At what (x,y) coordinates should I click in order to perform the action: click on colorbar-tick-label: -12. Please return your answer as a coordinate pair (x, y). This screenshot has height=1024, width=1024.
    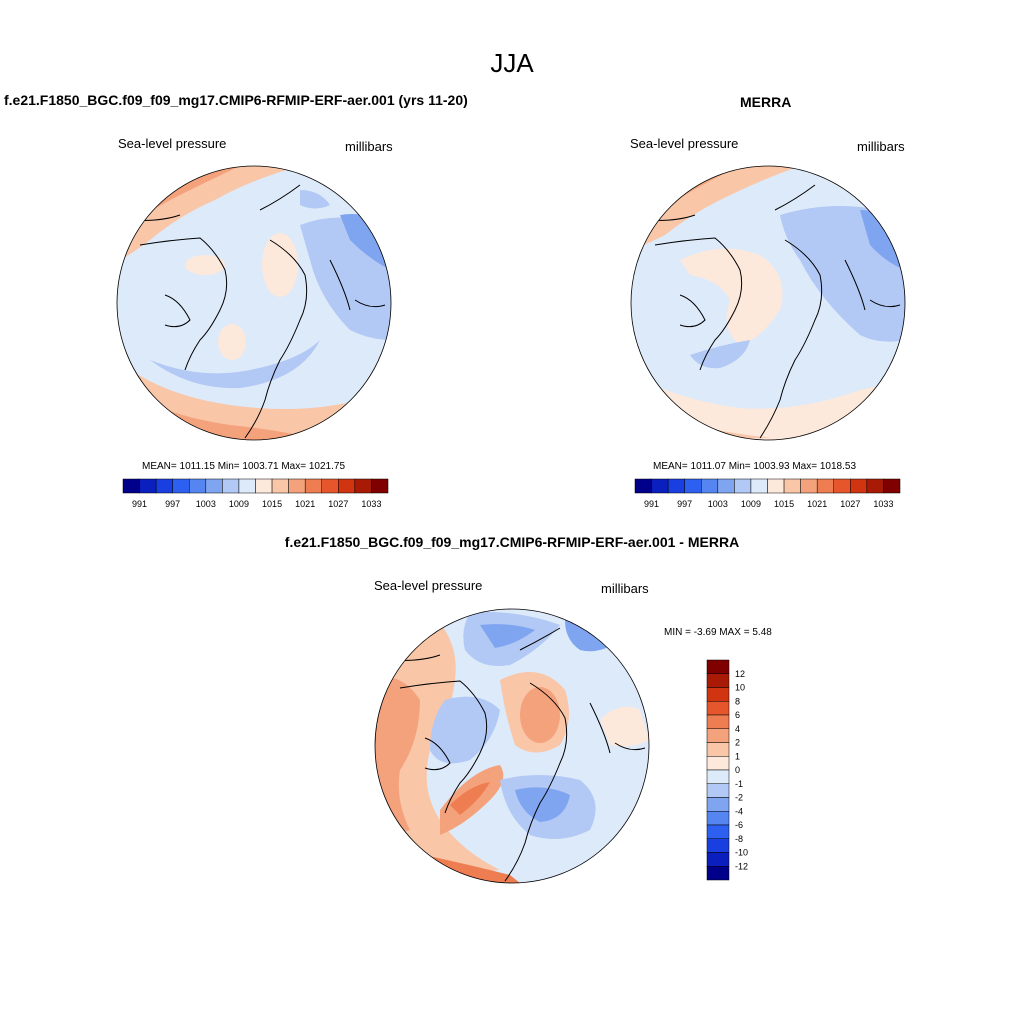
    Looking at the image, I should click on (741, 866).